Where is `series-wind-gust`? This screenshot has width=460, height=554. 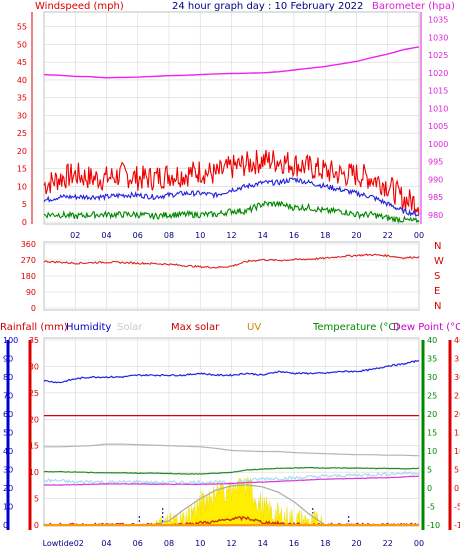 series-wind-gust is located at coordinates (231, 182).